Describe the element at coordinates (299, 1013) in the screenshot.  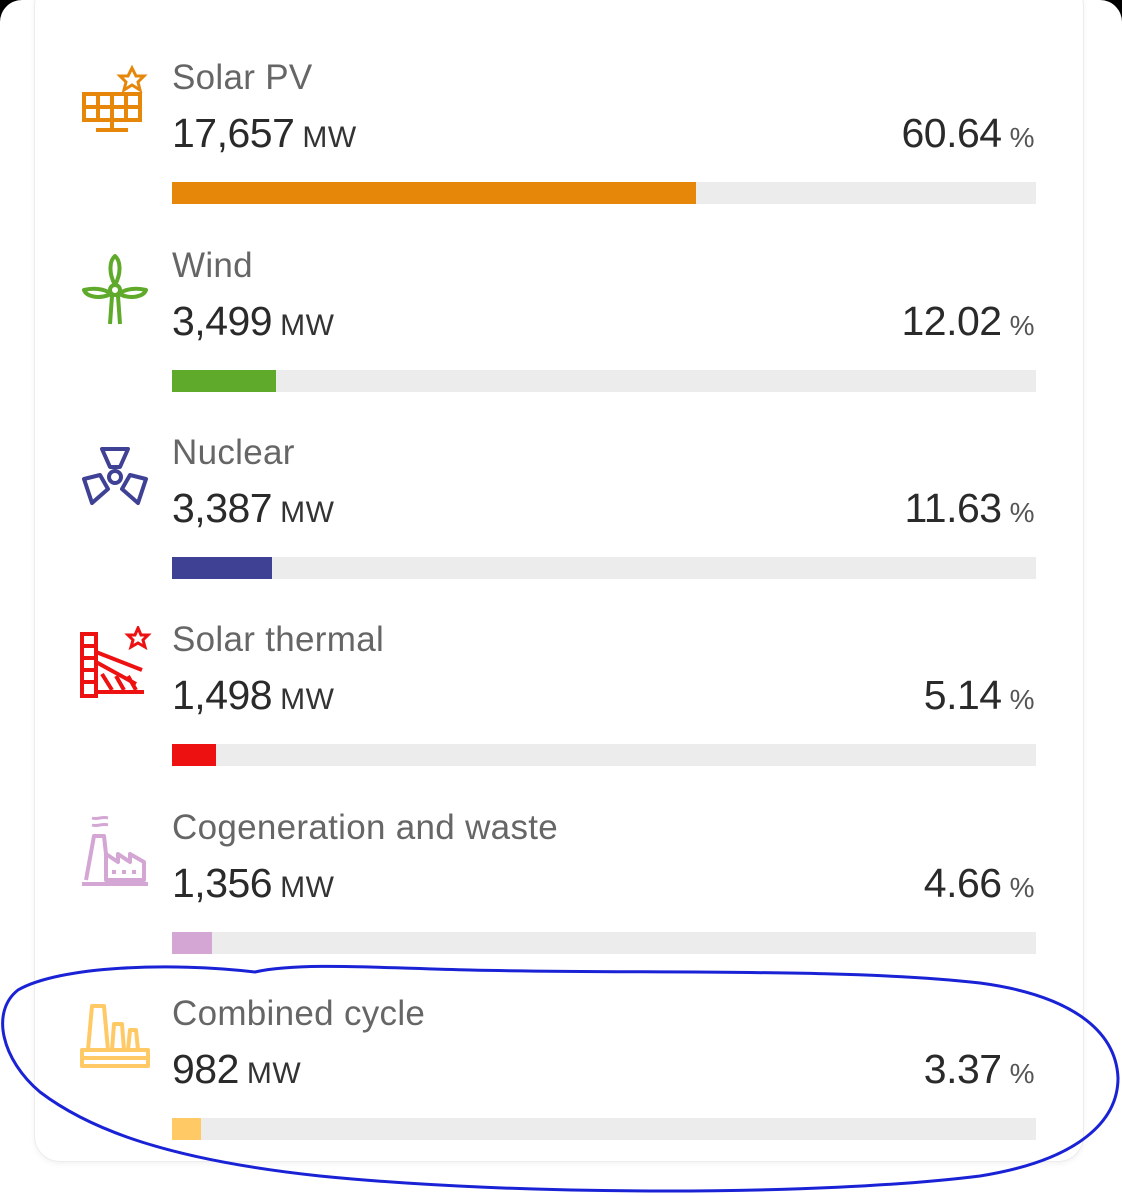
I see `source-name: Combined cycle` at that location.